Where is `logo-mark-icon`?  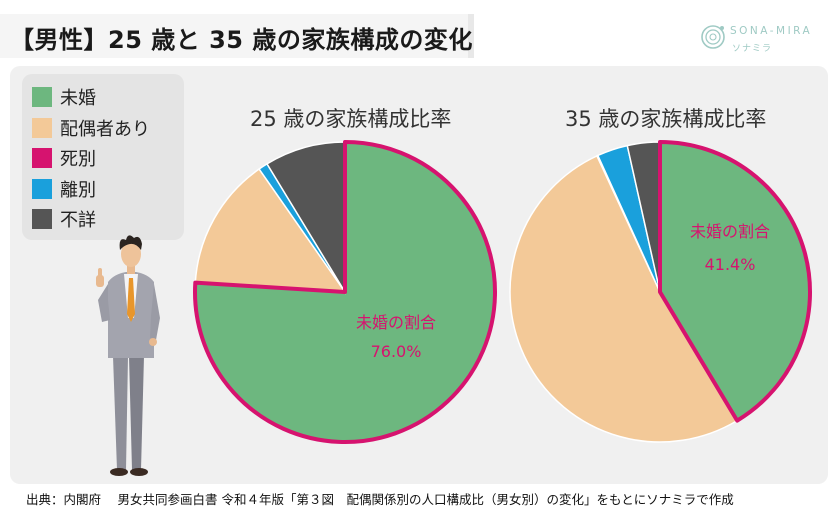
logo-mark-icon is located at coordinates (713, 37).